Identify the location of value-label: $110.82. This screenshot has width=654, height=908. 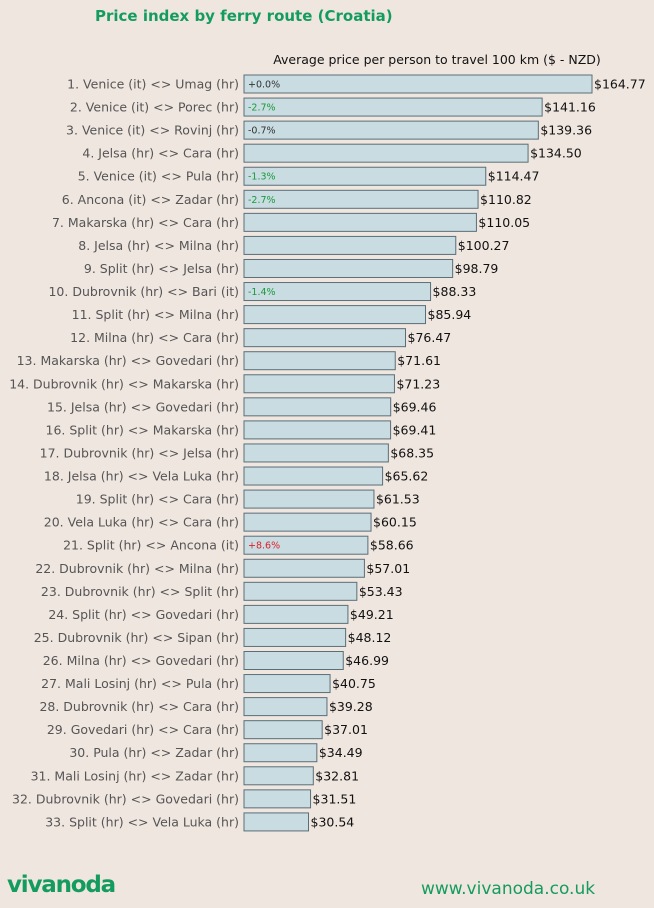
(506, 199).